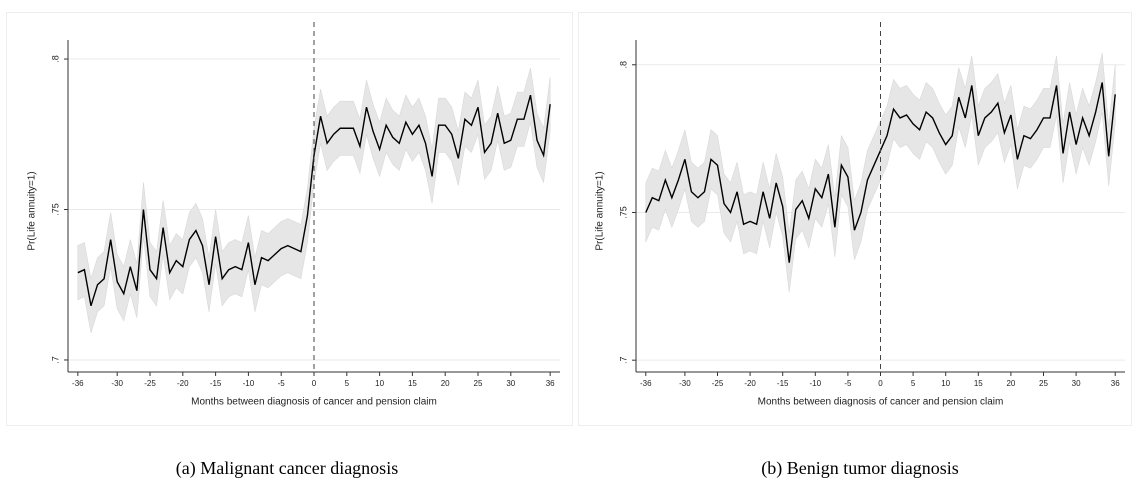  What do you see at coordinates (859, 468) in the screenshot?
I see `caption: (b) Benign tumor diagnosis` at bounding box center [859, 468].